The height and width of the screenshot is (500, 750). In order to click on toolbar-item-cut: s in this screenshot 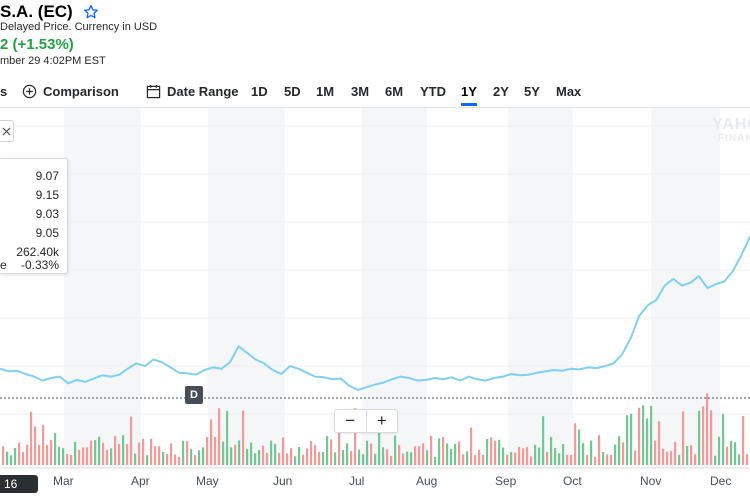, I will do `click(4, 91)`.